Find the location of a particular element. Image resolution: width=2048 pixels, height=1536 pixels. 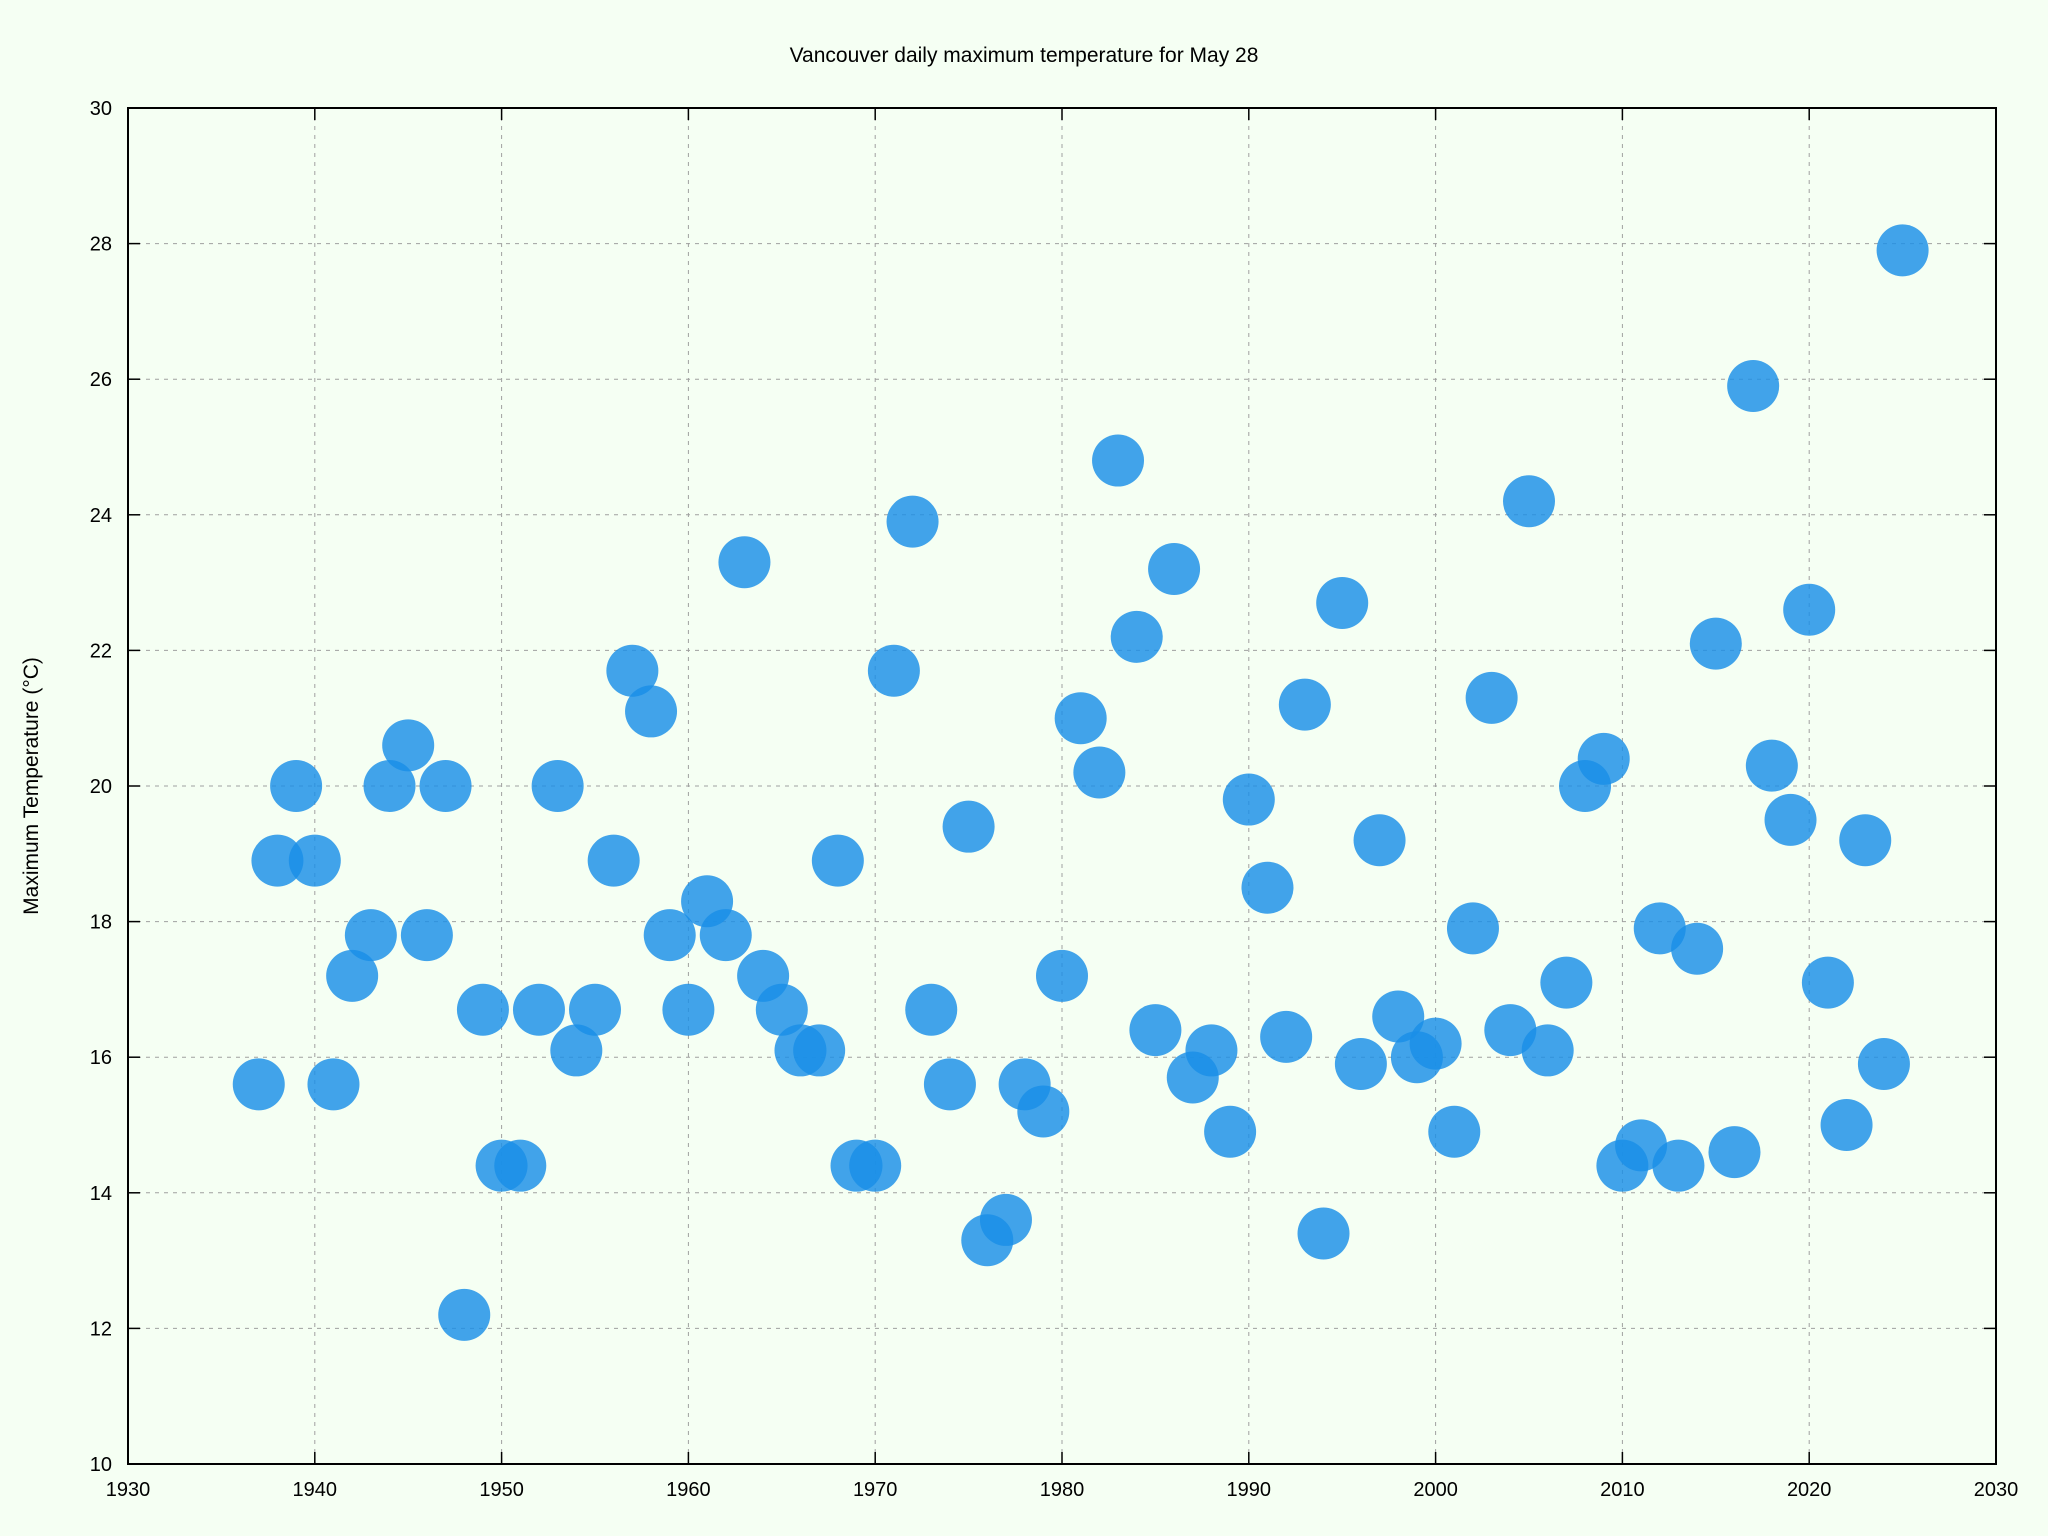

y-tick-label: 26 is located at coordinates (101, 380).